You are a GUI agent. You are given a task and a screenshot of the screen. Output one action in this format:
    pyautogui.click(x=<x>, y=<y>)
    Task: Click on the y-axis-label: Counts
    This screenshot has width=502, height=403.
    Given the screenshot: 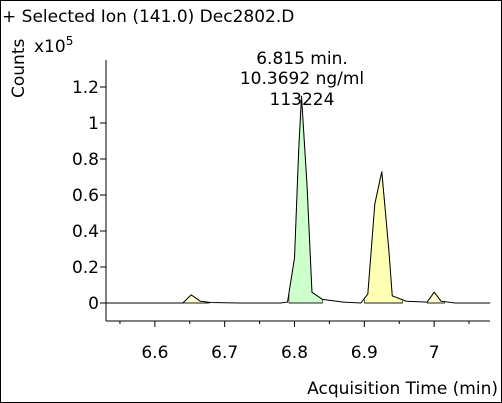 What is the action you would take?
    pyautogui.click(x=19, y=68)
    